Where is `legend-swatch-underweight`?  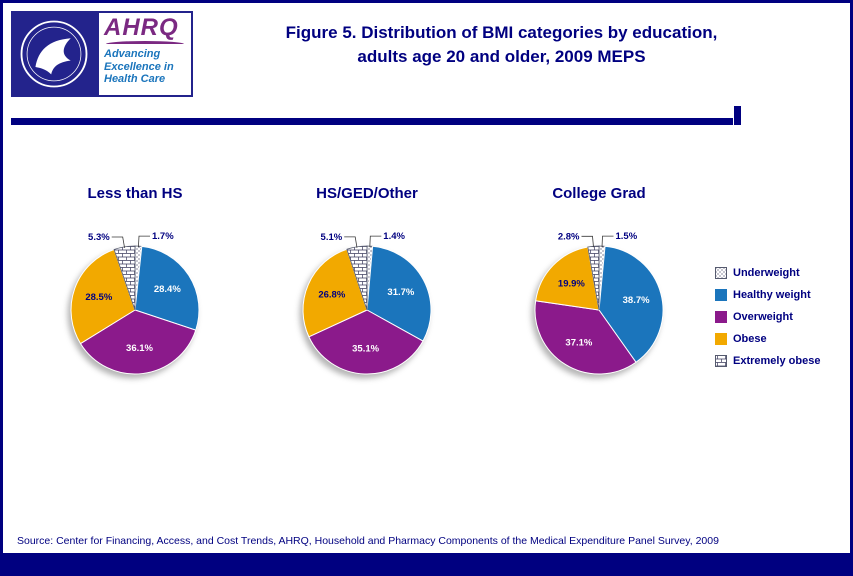
legend-swatch-underweight is located at coordinates (721, 273).